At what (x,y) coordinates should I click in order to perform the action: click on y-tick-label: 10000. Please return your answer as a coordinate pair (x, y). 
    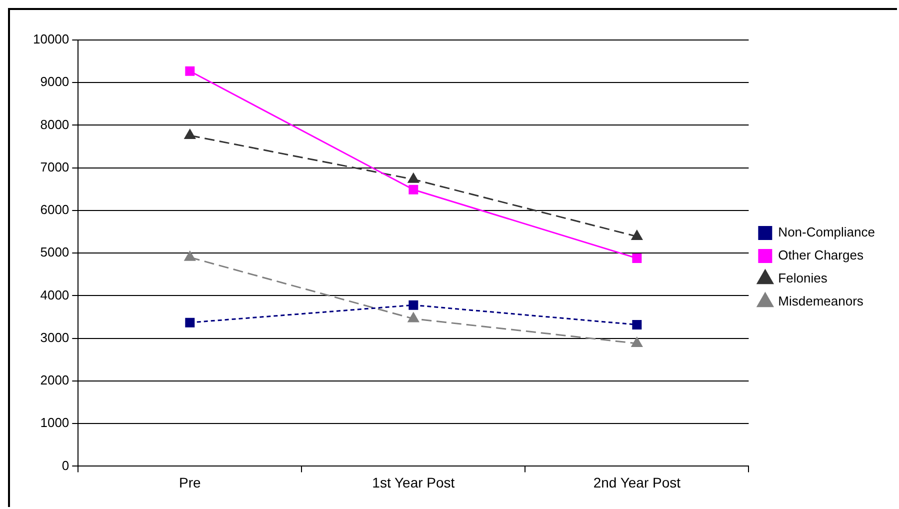
    Looking at the image, I should click on (51, 39).